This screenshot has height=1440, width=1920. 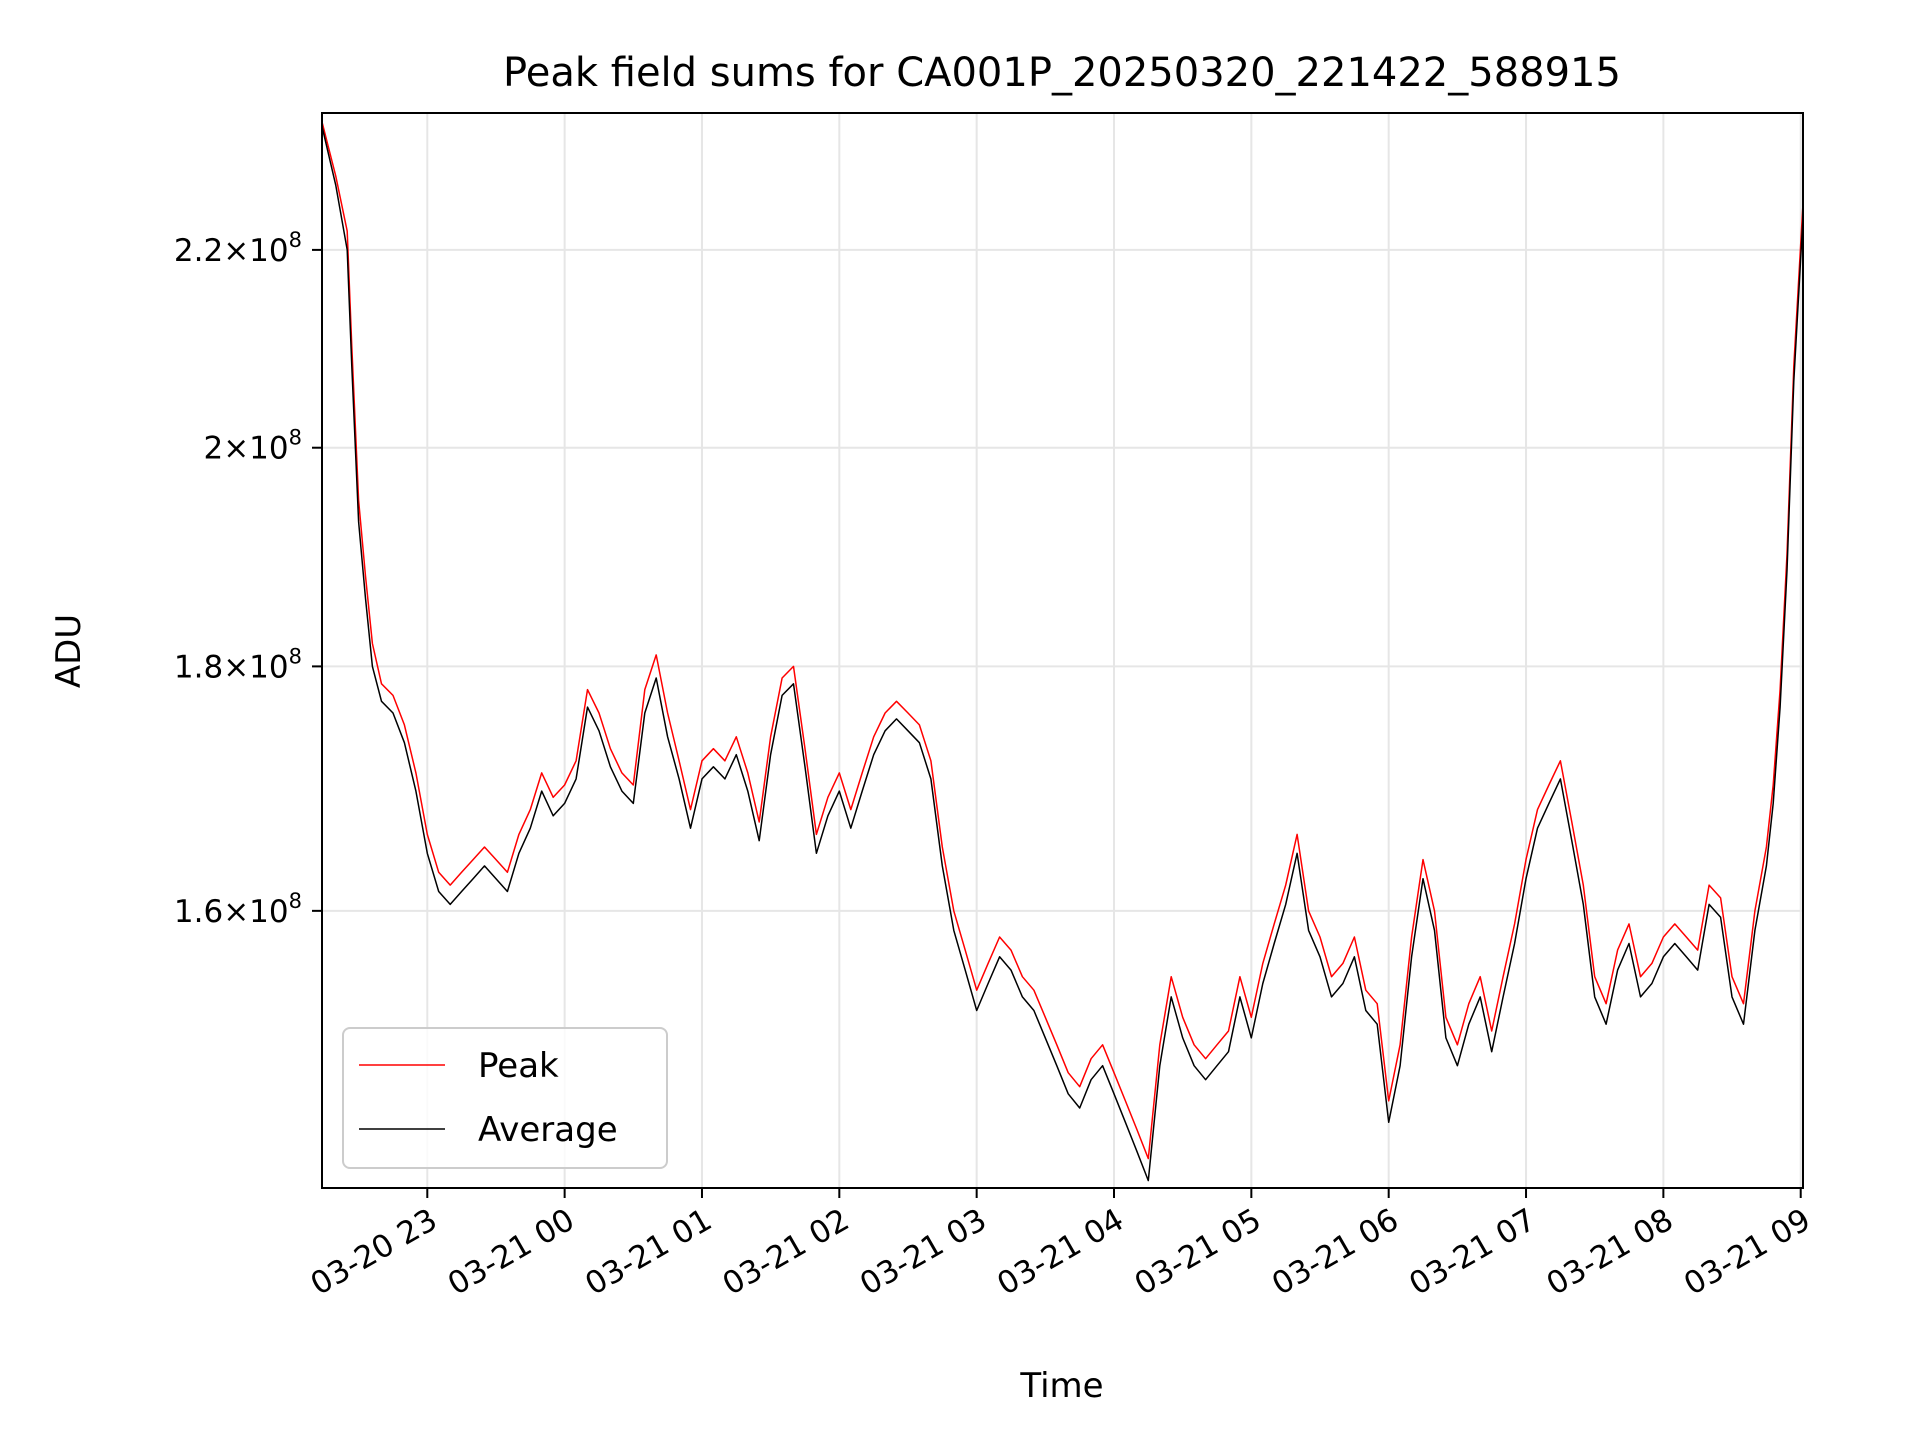 What do you see at coordinates (248, 579) in the screenshot?
I see `y-axis: 1.6×108 1.8×108 2×108 2.2×108` at bounding box center [248, 579].